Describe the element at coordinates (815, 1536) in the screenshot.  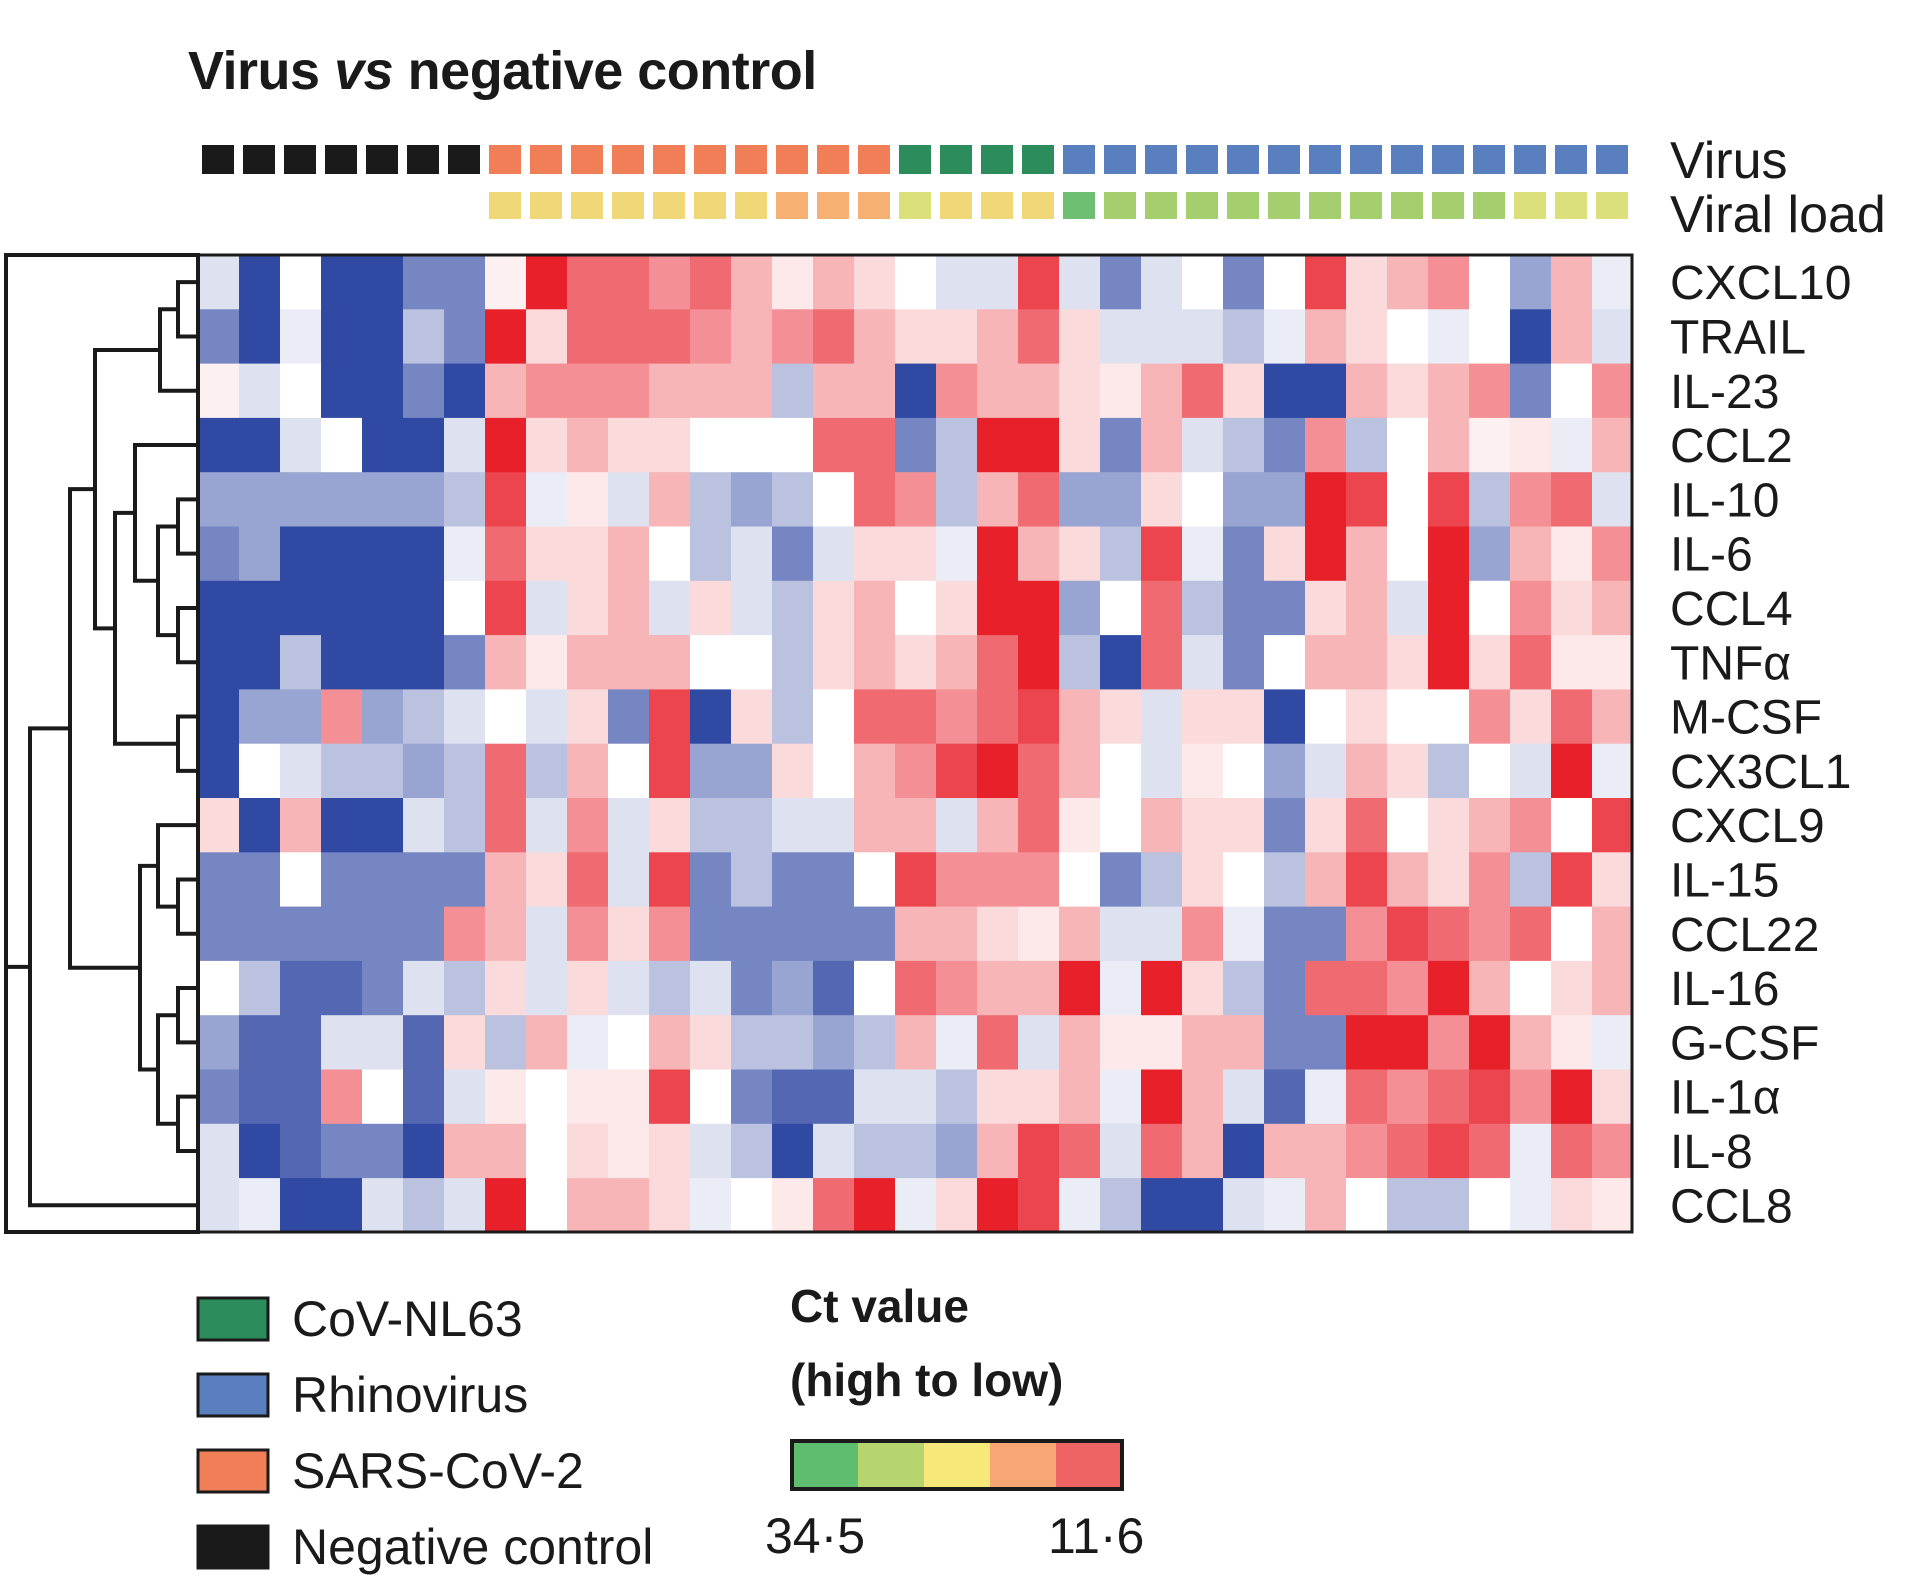
I see `scale-min-label: 34·5` at that location.